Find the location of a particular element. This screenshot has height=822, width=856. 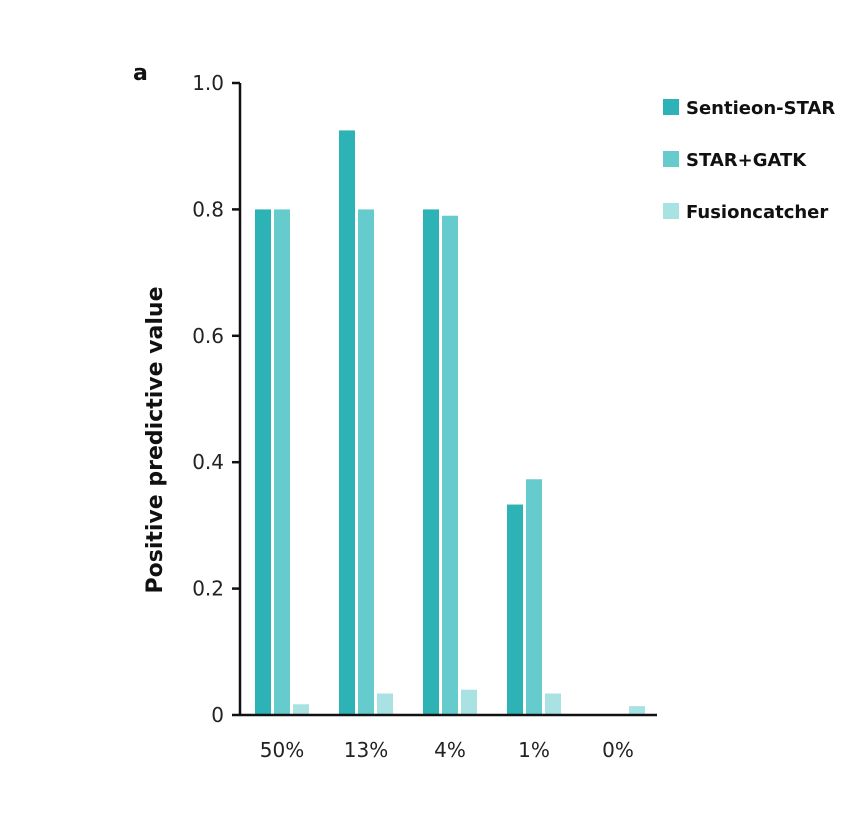

x-tick-label: 0% is located at coordinates (618, 750).